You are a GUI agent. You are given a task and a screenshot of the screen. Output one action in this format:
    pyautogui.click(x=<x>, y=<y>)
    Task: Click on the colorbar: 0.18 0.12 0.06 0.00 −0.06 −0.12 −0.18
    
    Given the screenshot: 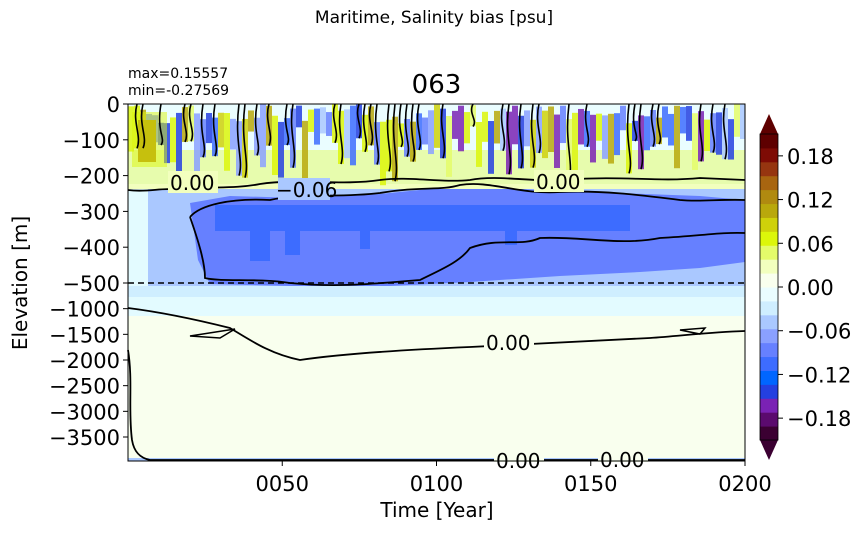 What is the action you would take?
    pyautogui.click(x=805, y=287)
    